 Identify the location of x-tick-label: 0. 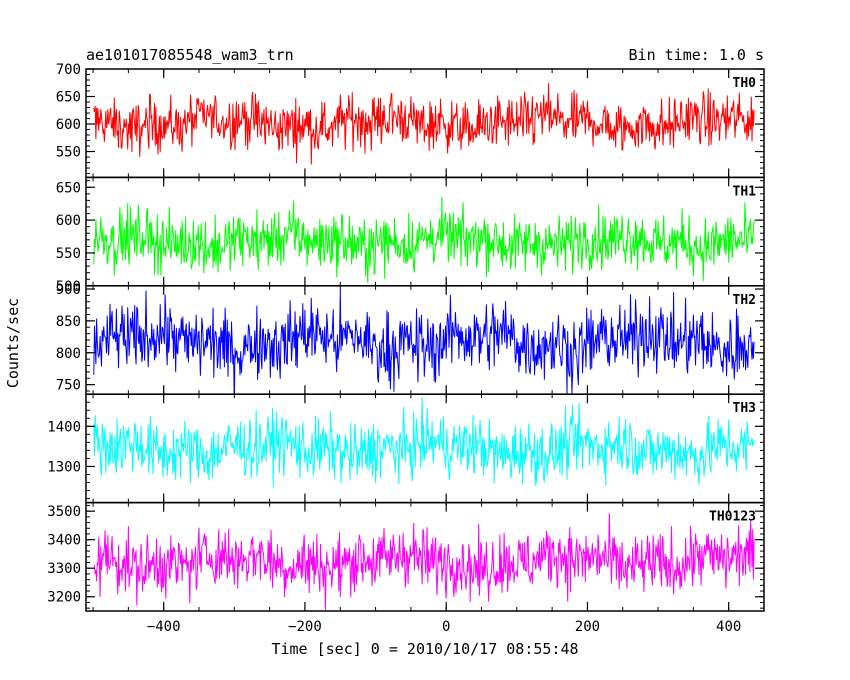
(446, 627).